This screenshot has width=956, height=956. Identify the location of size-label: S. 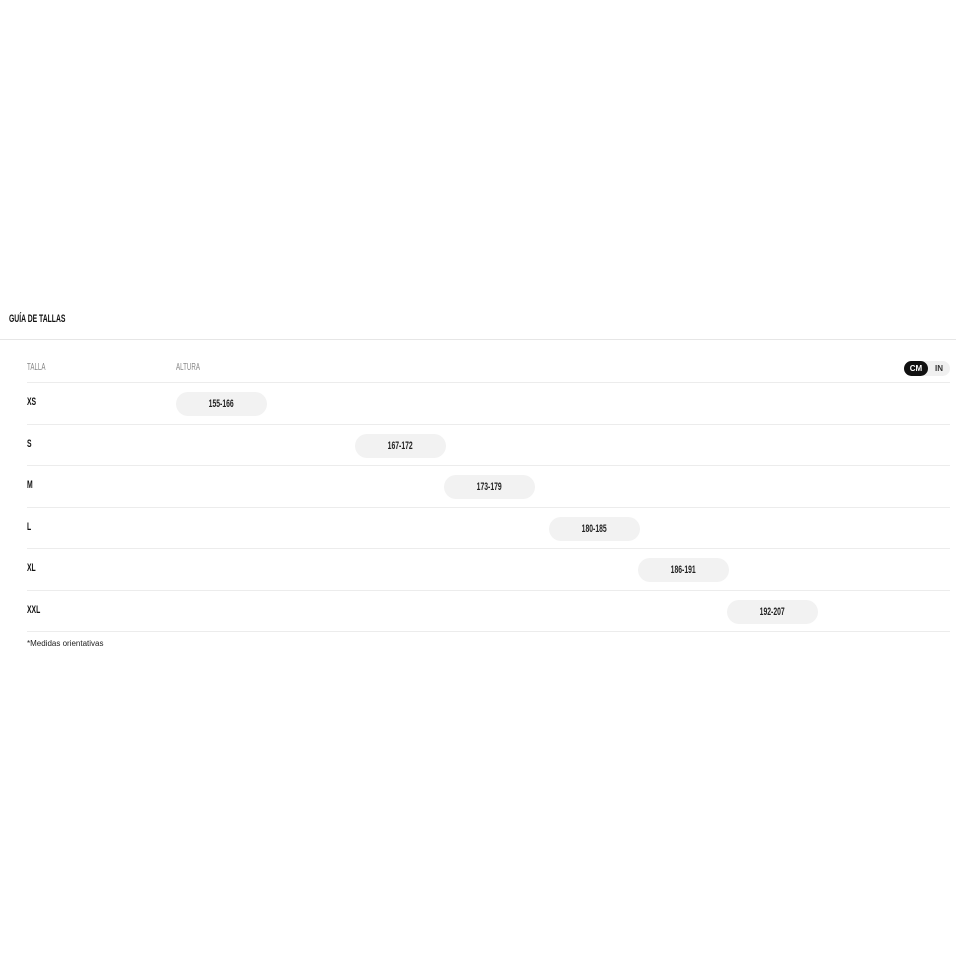
(29, 443).